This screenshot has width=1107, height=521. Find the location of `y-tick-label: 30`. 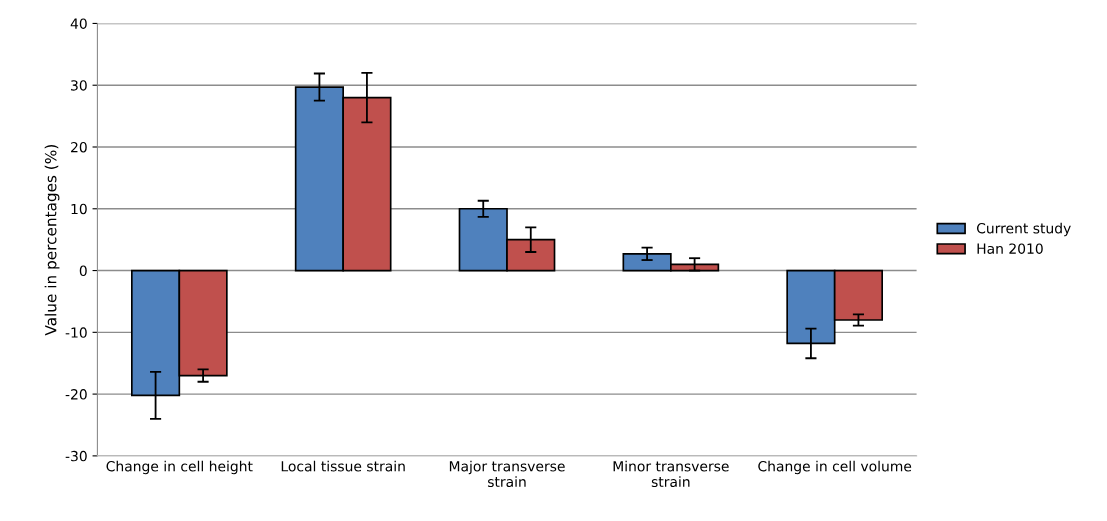

y-tick-label: 30 is located at coordinates (79, 85).